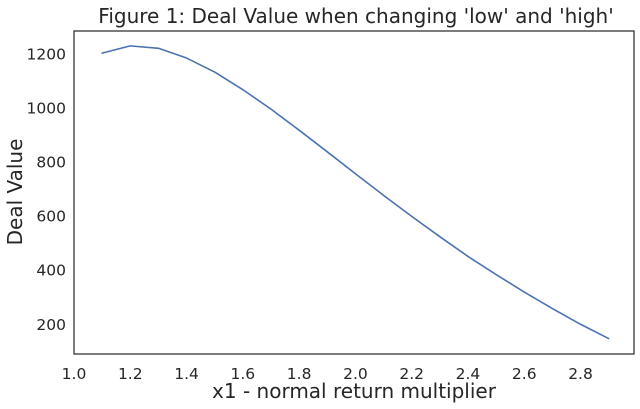 This screenshot has width=640, height=409. Describe the element at coordinates (46, 109) in the screenshot. I see `y-tick-label: 1000` at that location.